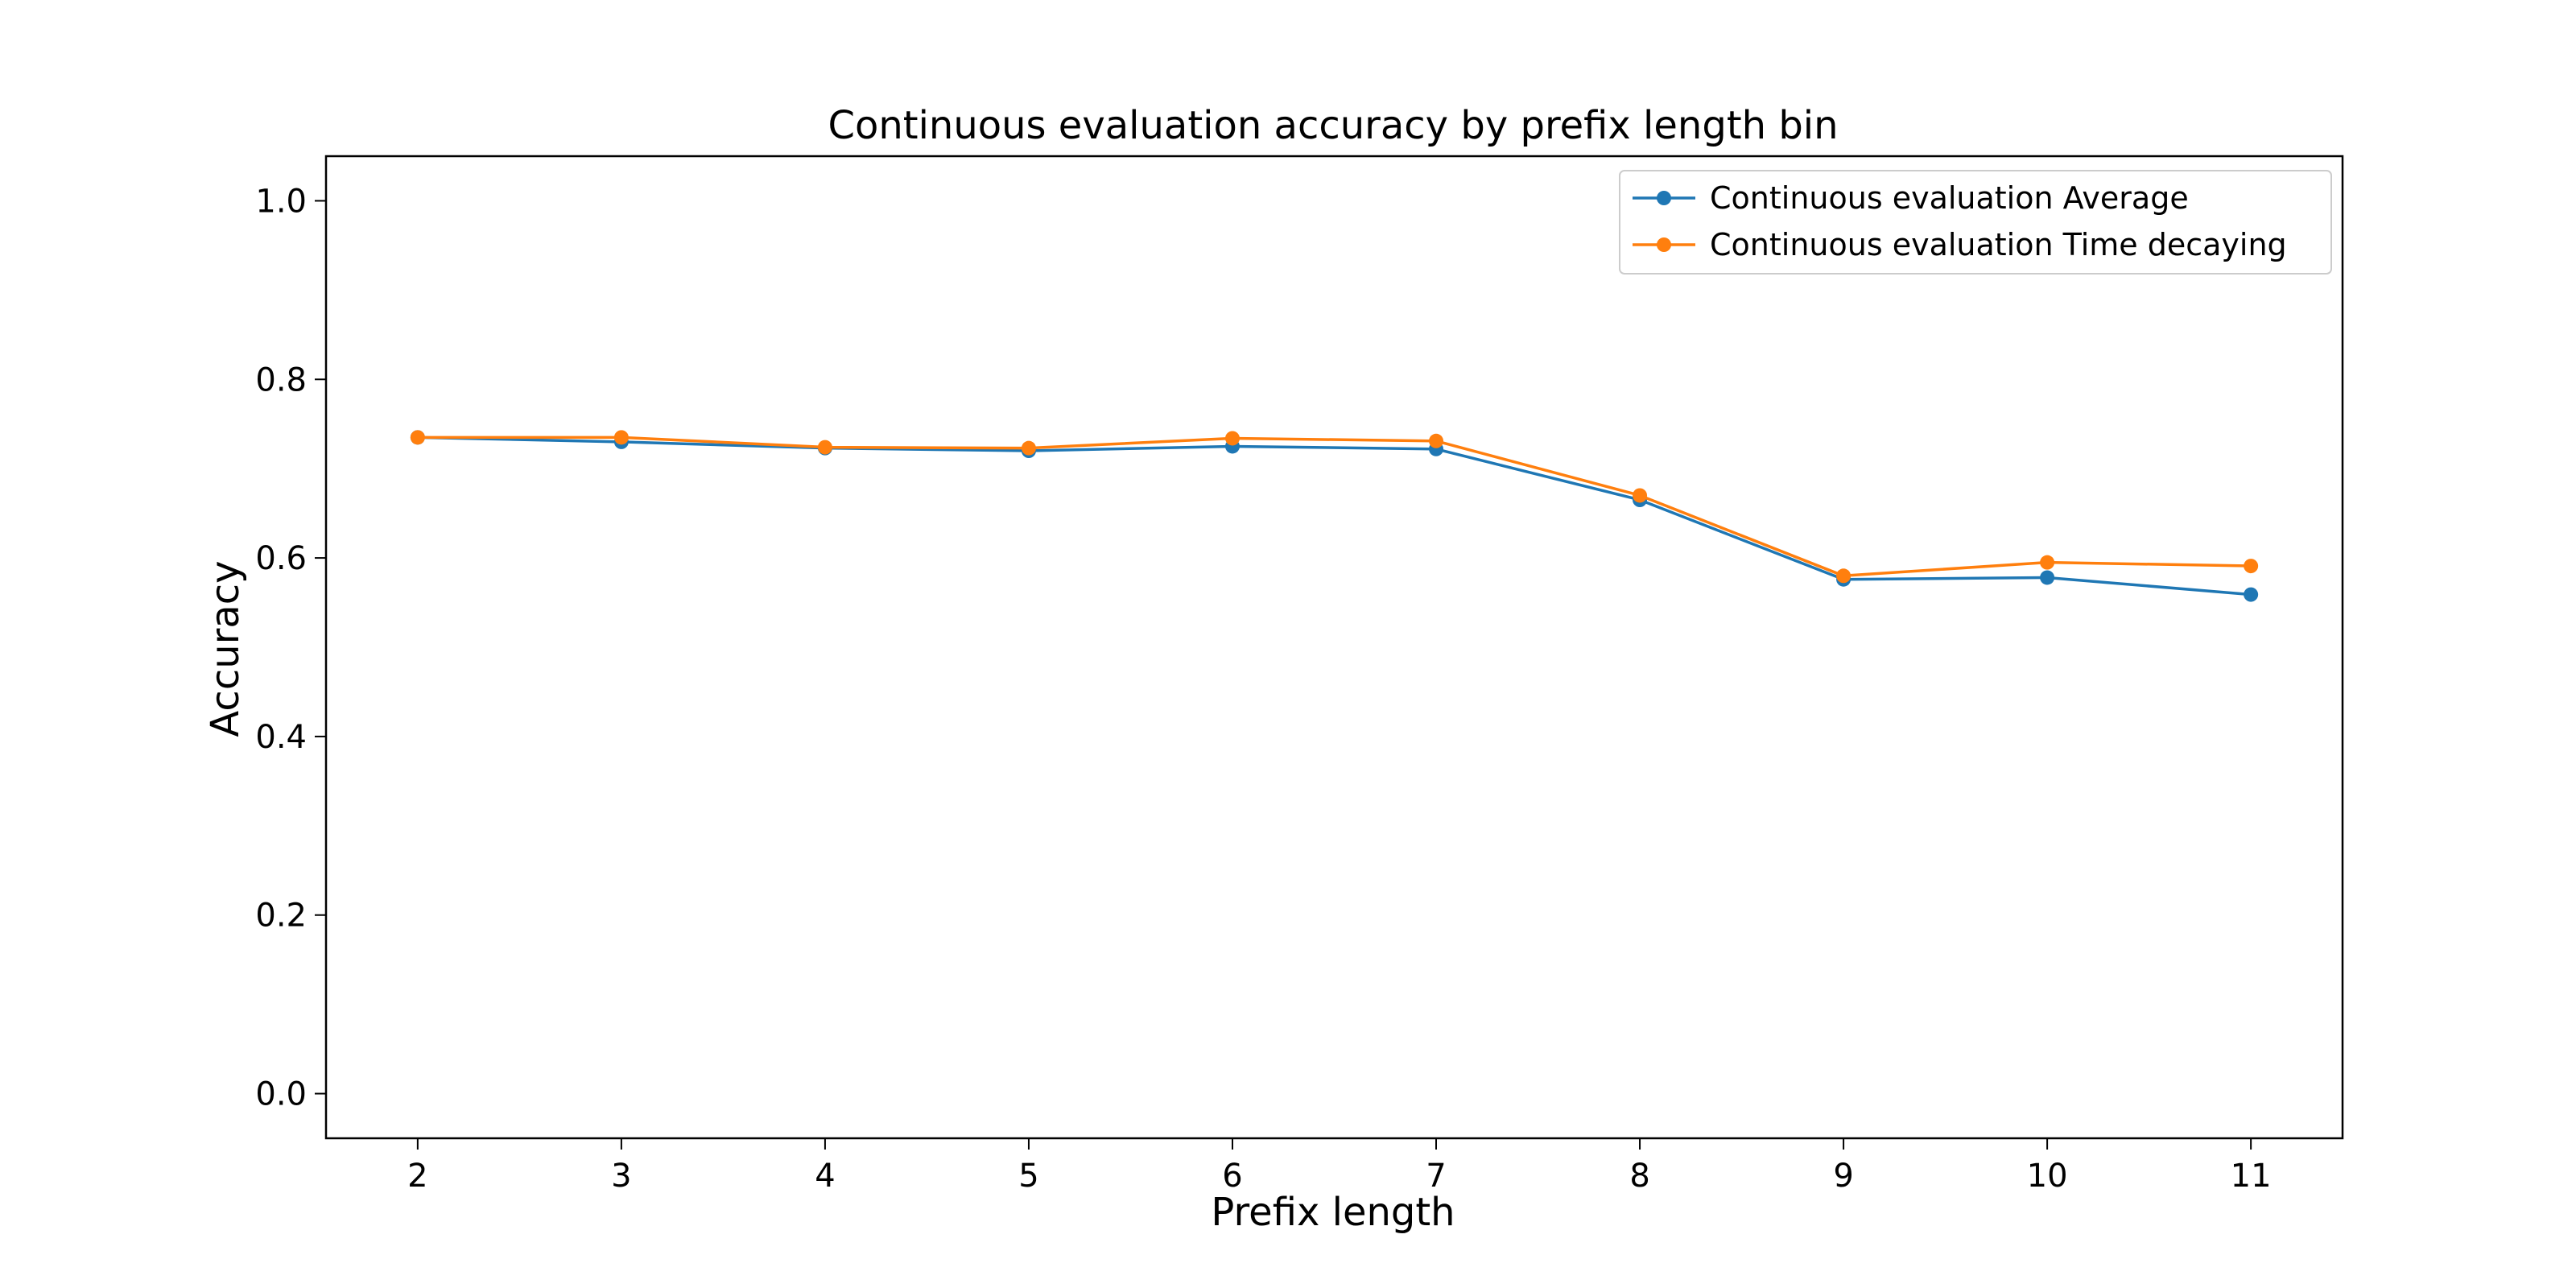  Describe the element at coordinates (2047, 1176) in the screenshot. I see `x-tick-label: 10` at that location.